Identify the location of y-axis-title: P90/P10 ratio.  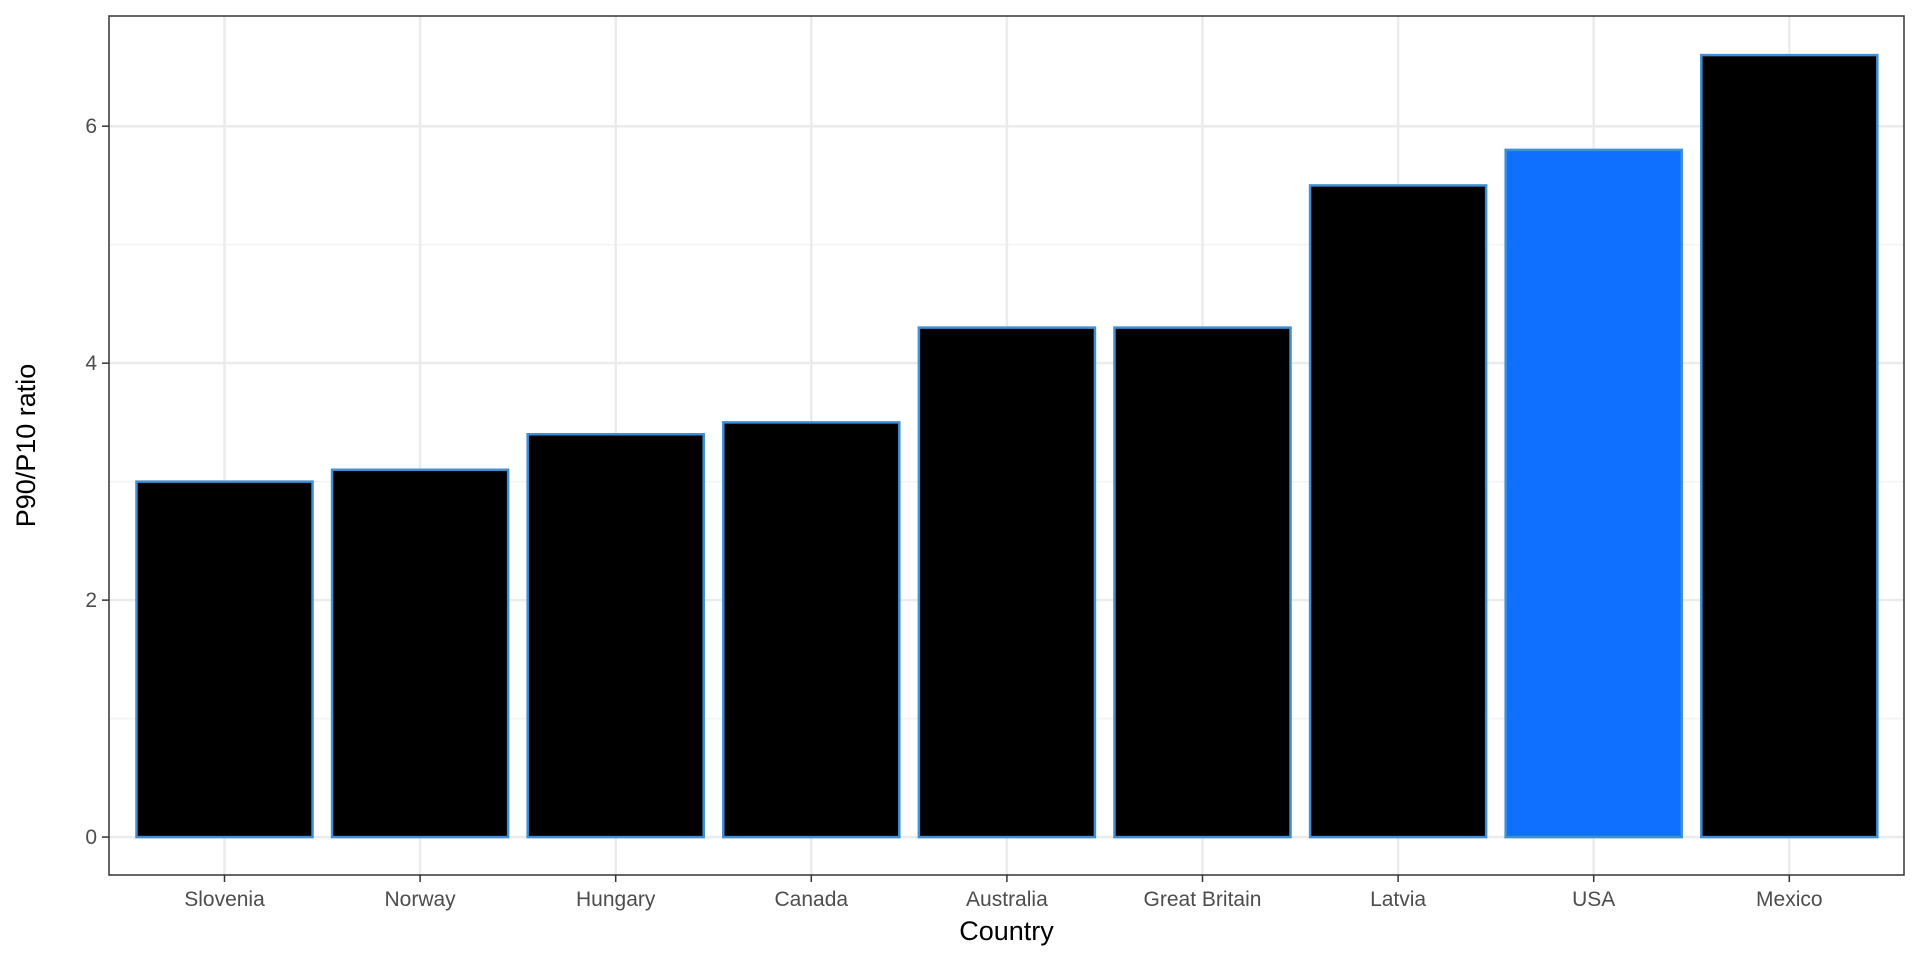
(26, 446).